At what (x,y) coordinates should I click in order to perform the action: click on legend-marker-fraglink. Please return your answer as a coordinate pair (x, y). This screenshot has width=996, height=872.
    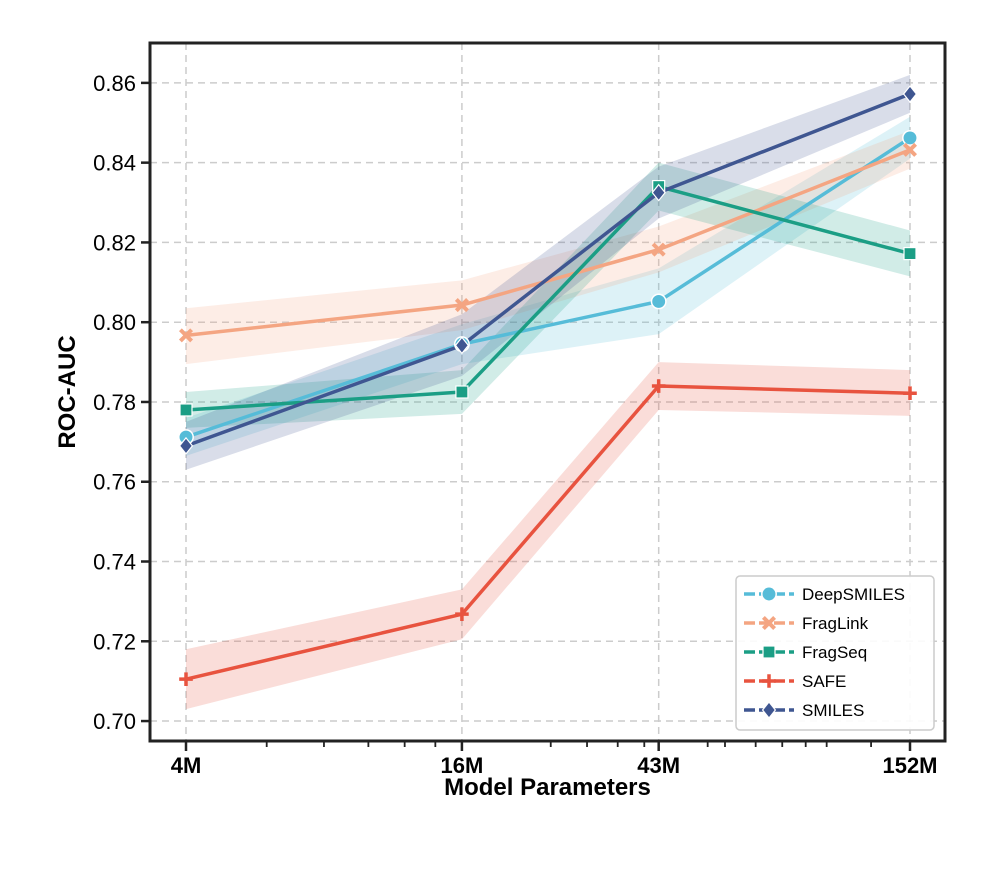
    Looking at the image, I should click on (769, 623).